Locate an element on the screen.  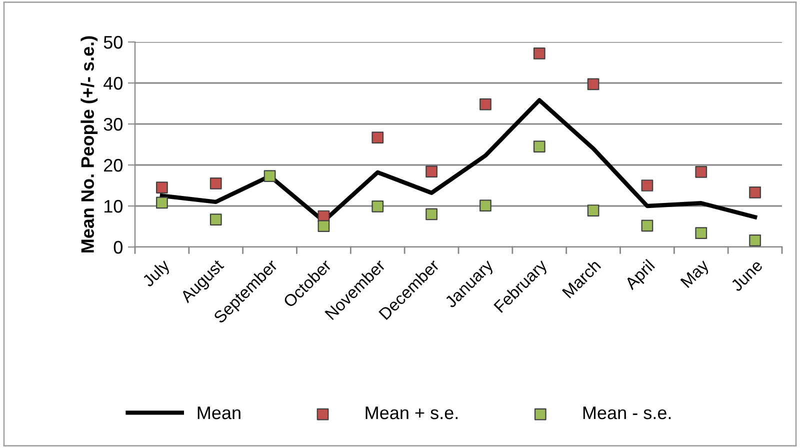
y-tick-label: 40 is located at coordinates (113, 83).